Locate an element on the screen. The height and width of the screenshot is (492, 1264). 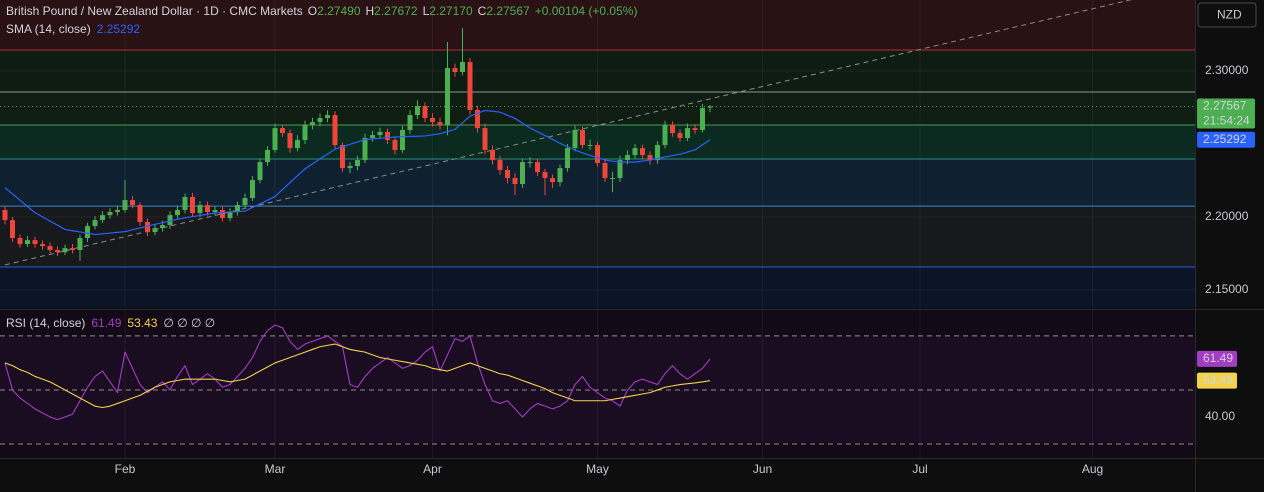
sma-tag is located at coordinates (1226, 139).